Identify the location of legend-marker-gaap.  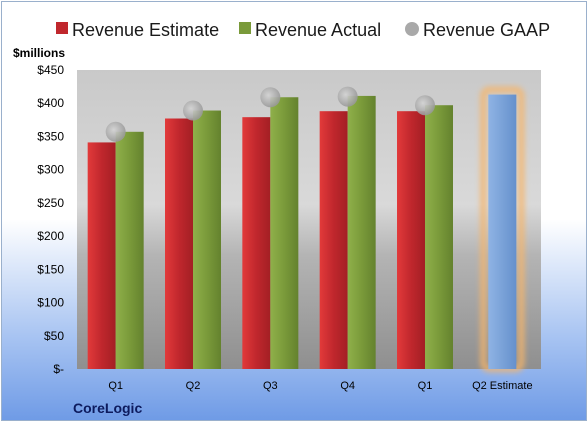
(412, 29).